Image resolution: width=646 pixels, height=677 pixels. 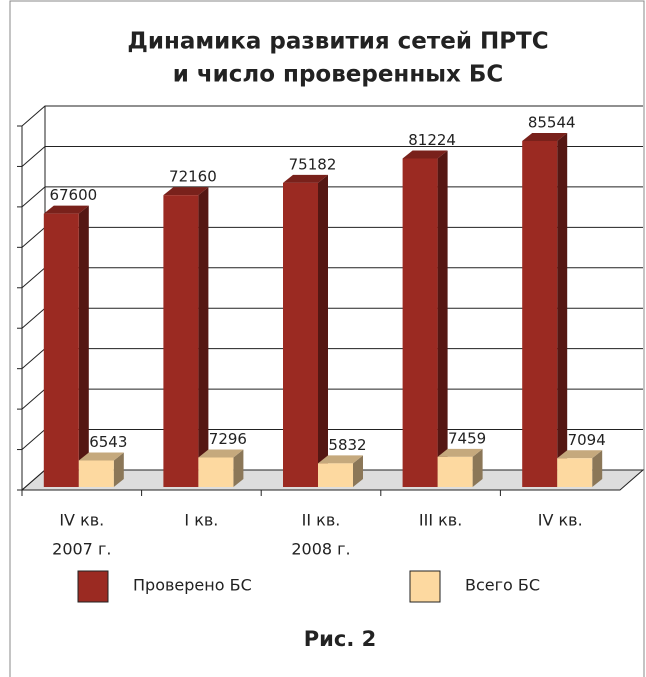 I want to click on x-tick-label: III кв., so click(x=440, y=520).